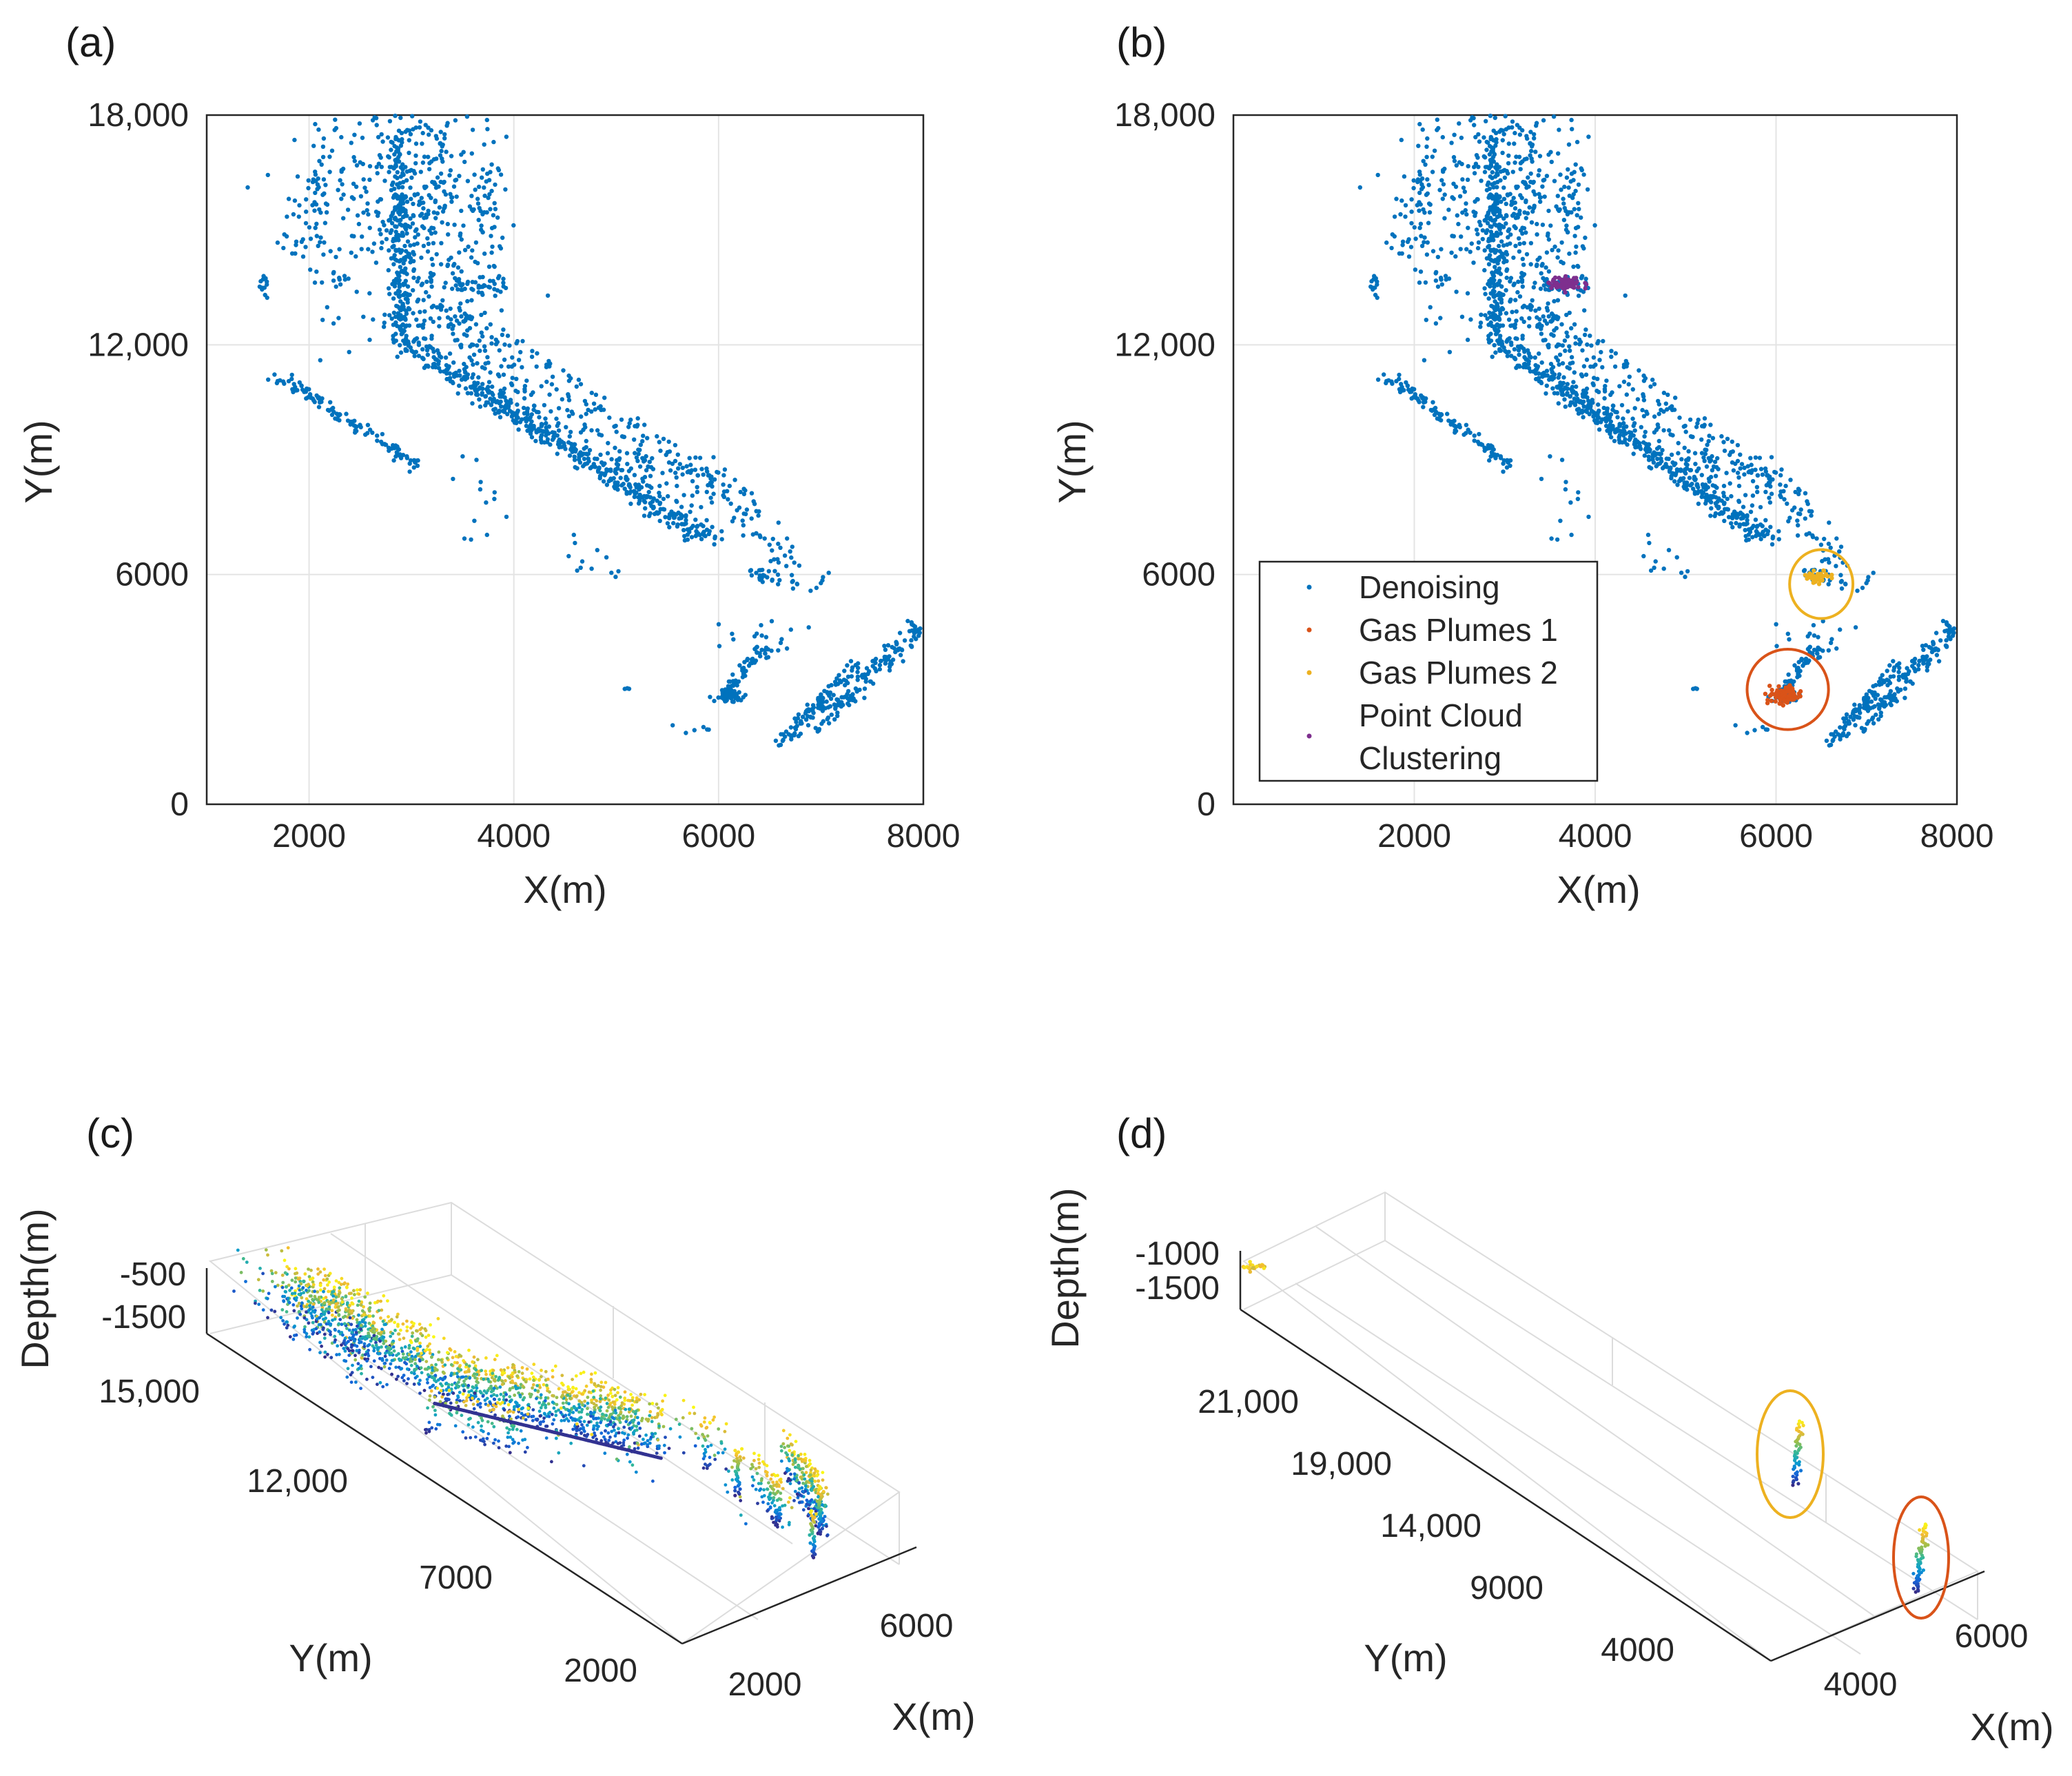  I want to click on data-point-point-cloud-clustering, so click(1569, 280).